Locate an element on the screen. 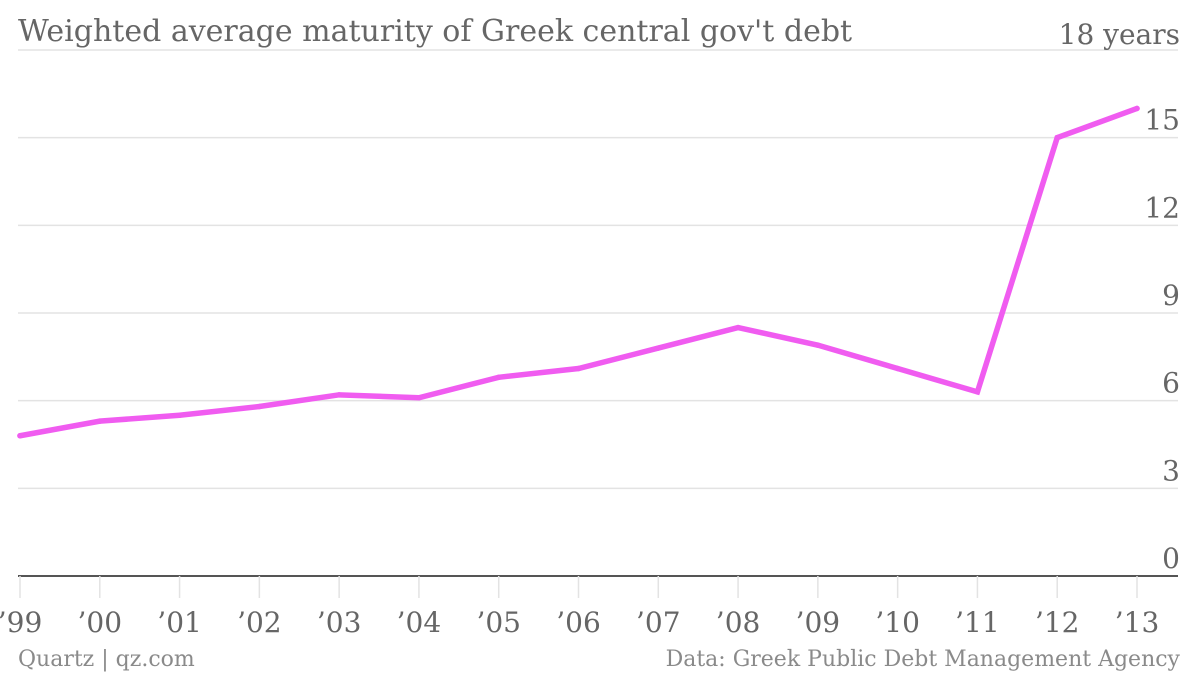 This screenshot has height=676, width=1200. x-tick-label: ’05 is located at coordinates (498, 622).